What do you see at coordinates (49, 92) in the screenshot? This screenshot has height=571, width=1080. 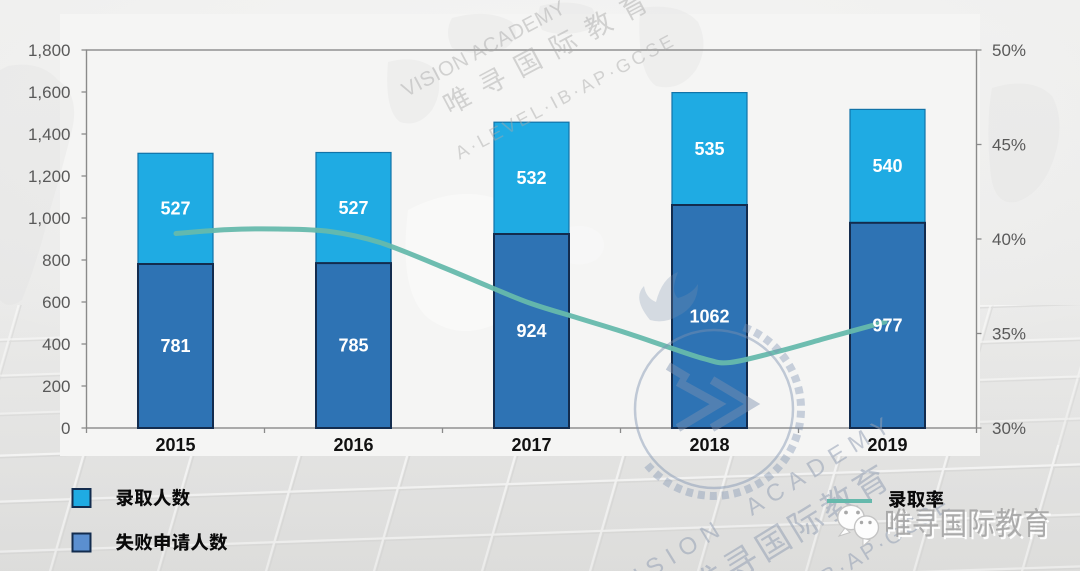 I see `svg-text: 1,600` at bounding box center [49, 92].